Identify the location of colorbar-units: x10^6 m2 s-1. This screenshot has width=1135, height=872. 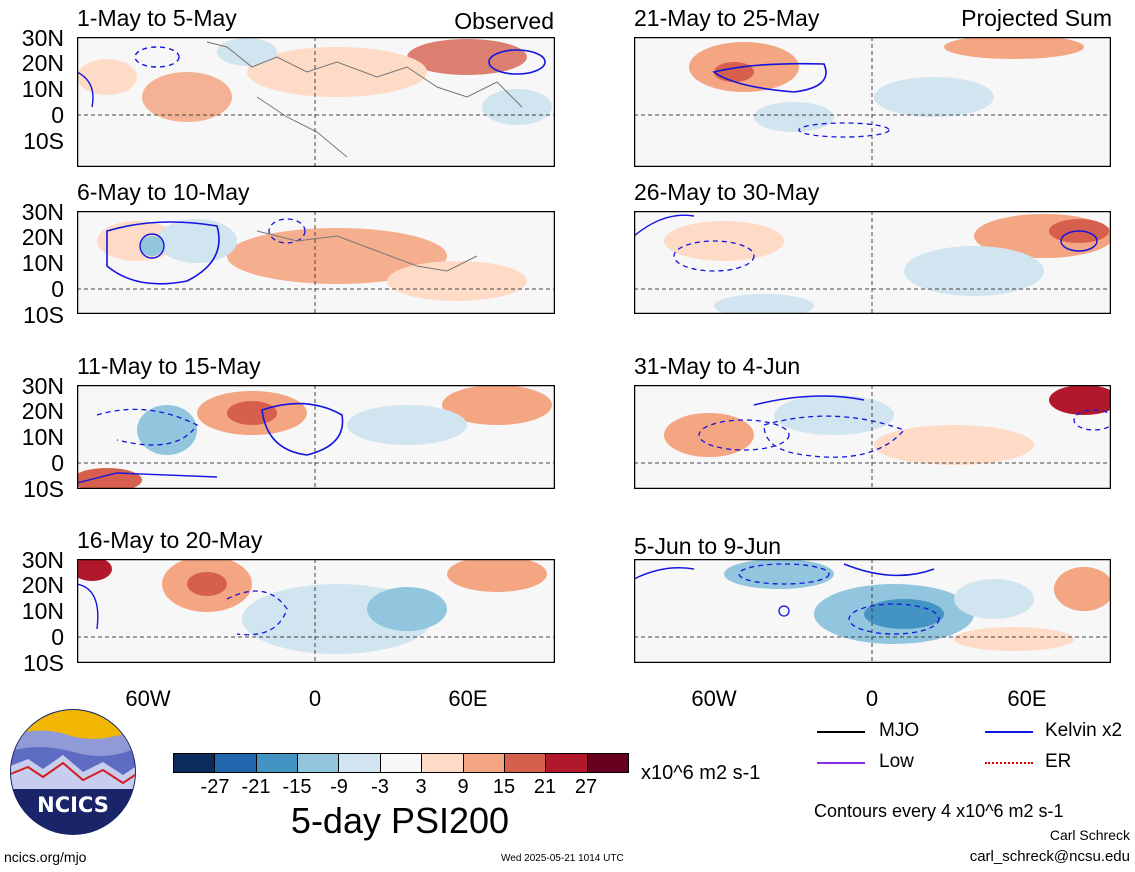
(701, 773).